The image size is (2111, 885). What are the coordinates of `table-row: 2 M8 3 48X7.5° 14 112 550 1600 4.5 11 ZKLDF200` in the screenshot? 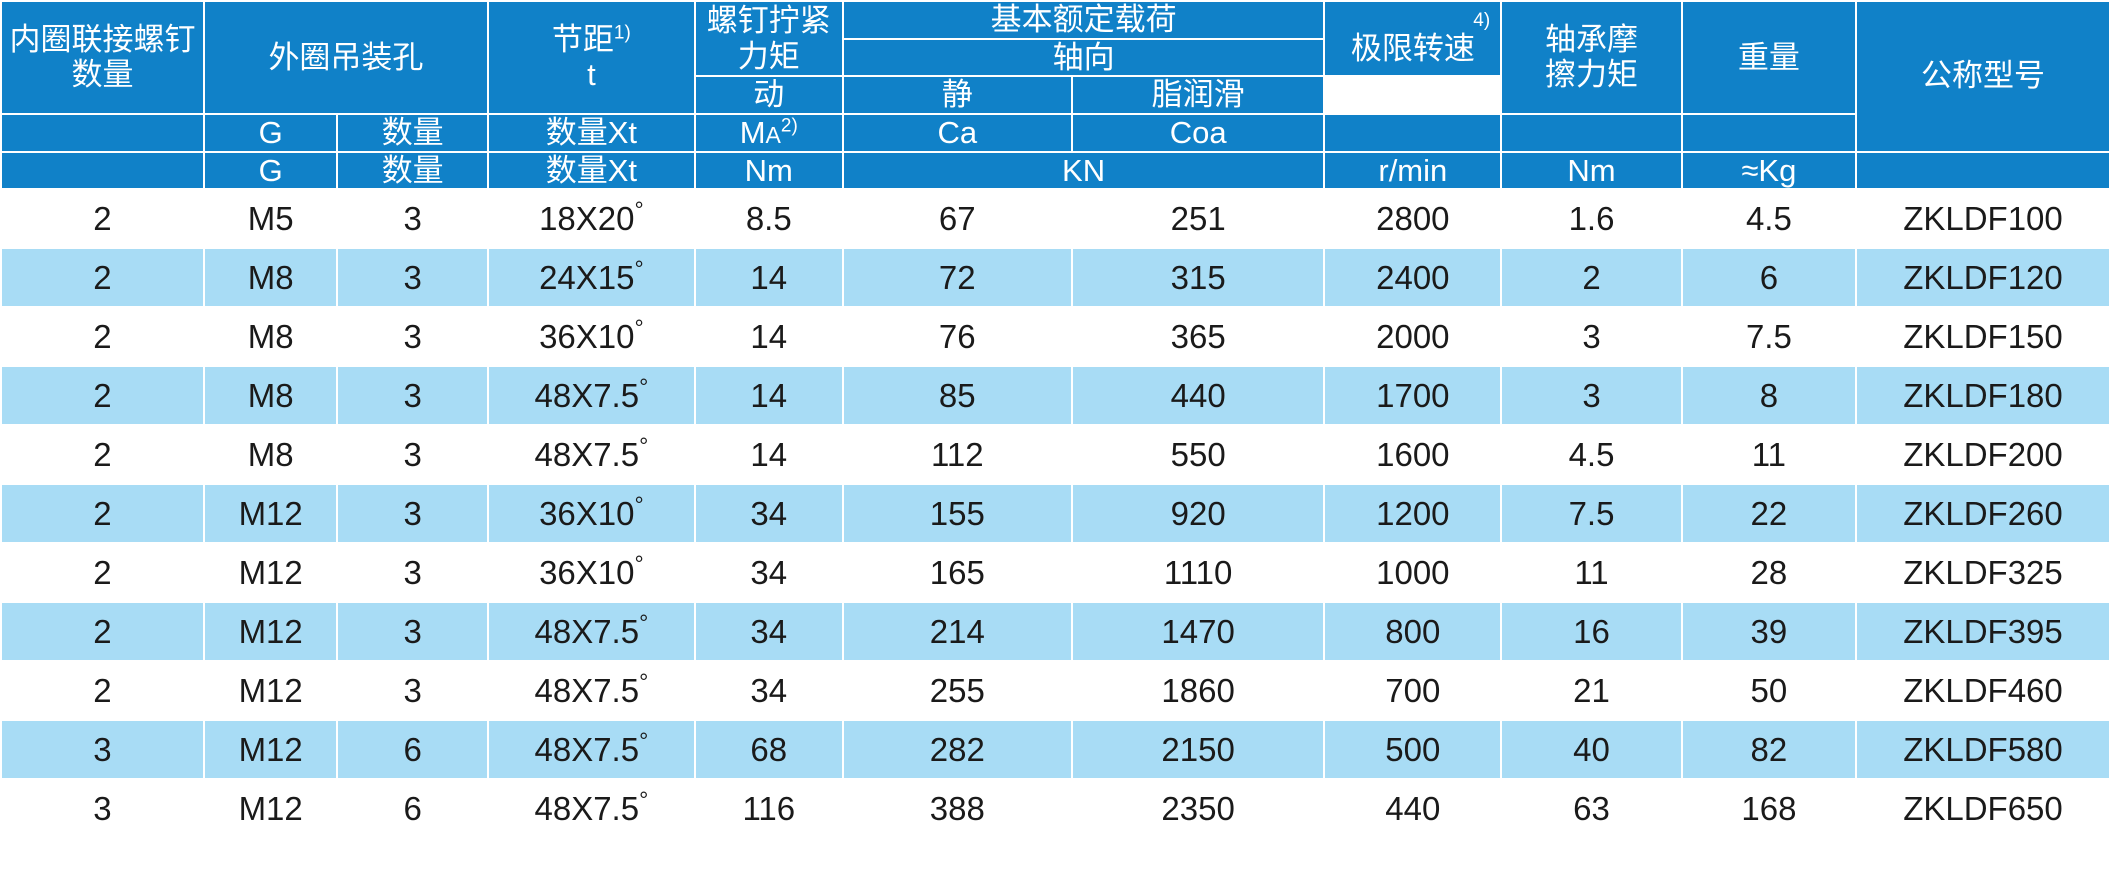 It's located at (1055, 455).